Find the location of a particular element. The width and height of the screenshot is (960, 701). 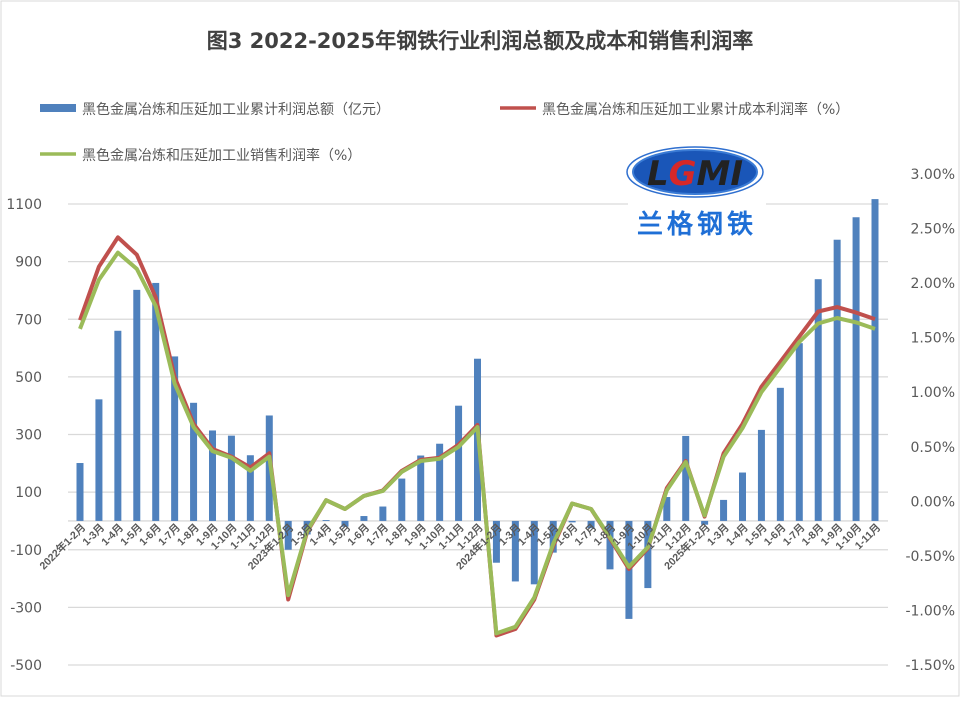

right-tick-label: -1.00% is located at coordinates (930, 611).